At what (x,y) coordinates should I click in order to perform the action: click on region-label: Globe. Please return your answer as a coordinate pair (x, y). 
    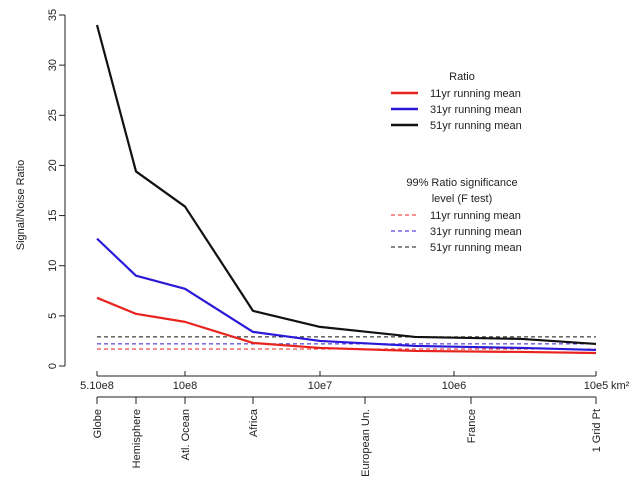
    Looking at the image, I should click on (98, 423).